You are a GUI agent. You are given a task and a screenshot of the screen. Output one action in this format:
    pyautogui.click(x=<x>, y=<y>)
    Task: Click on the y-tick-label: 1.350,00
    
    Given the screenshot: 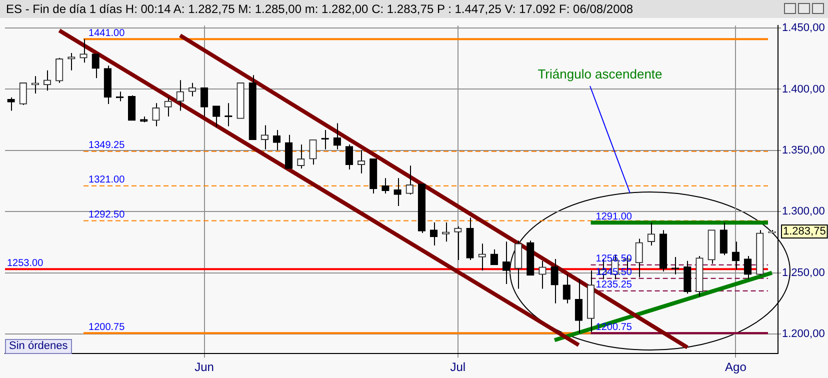 What is the action you would take?
    pyautogui.click(x=803, y=150)
    